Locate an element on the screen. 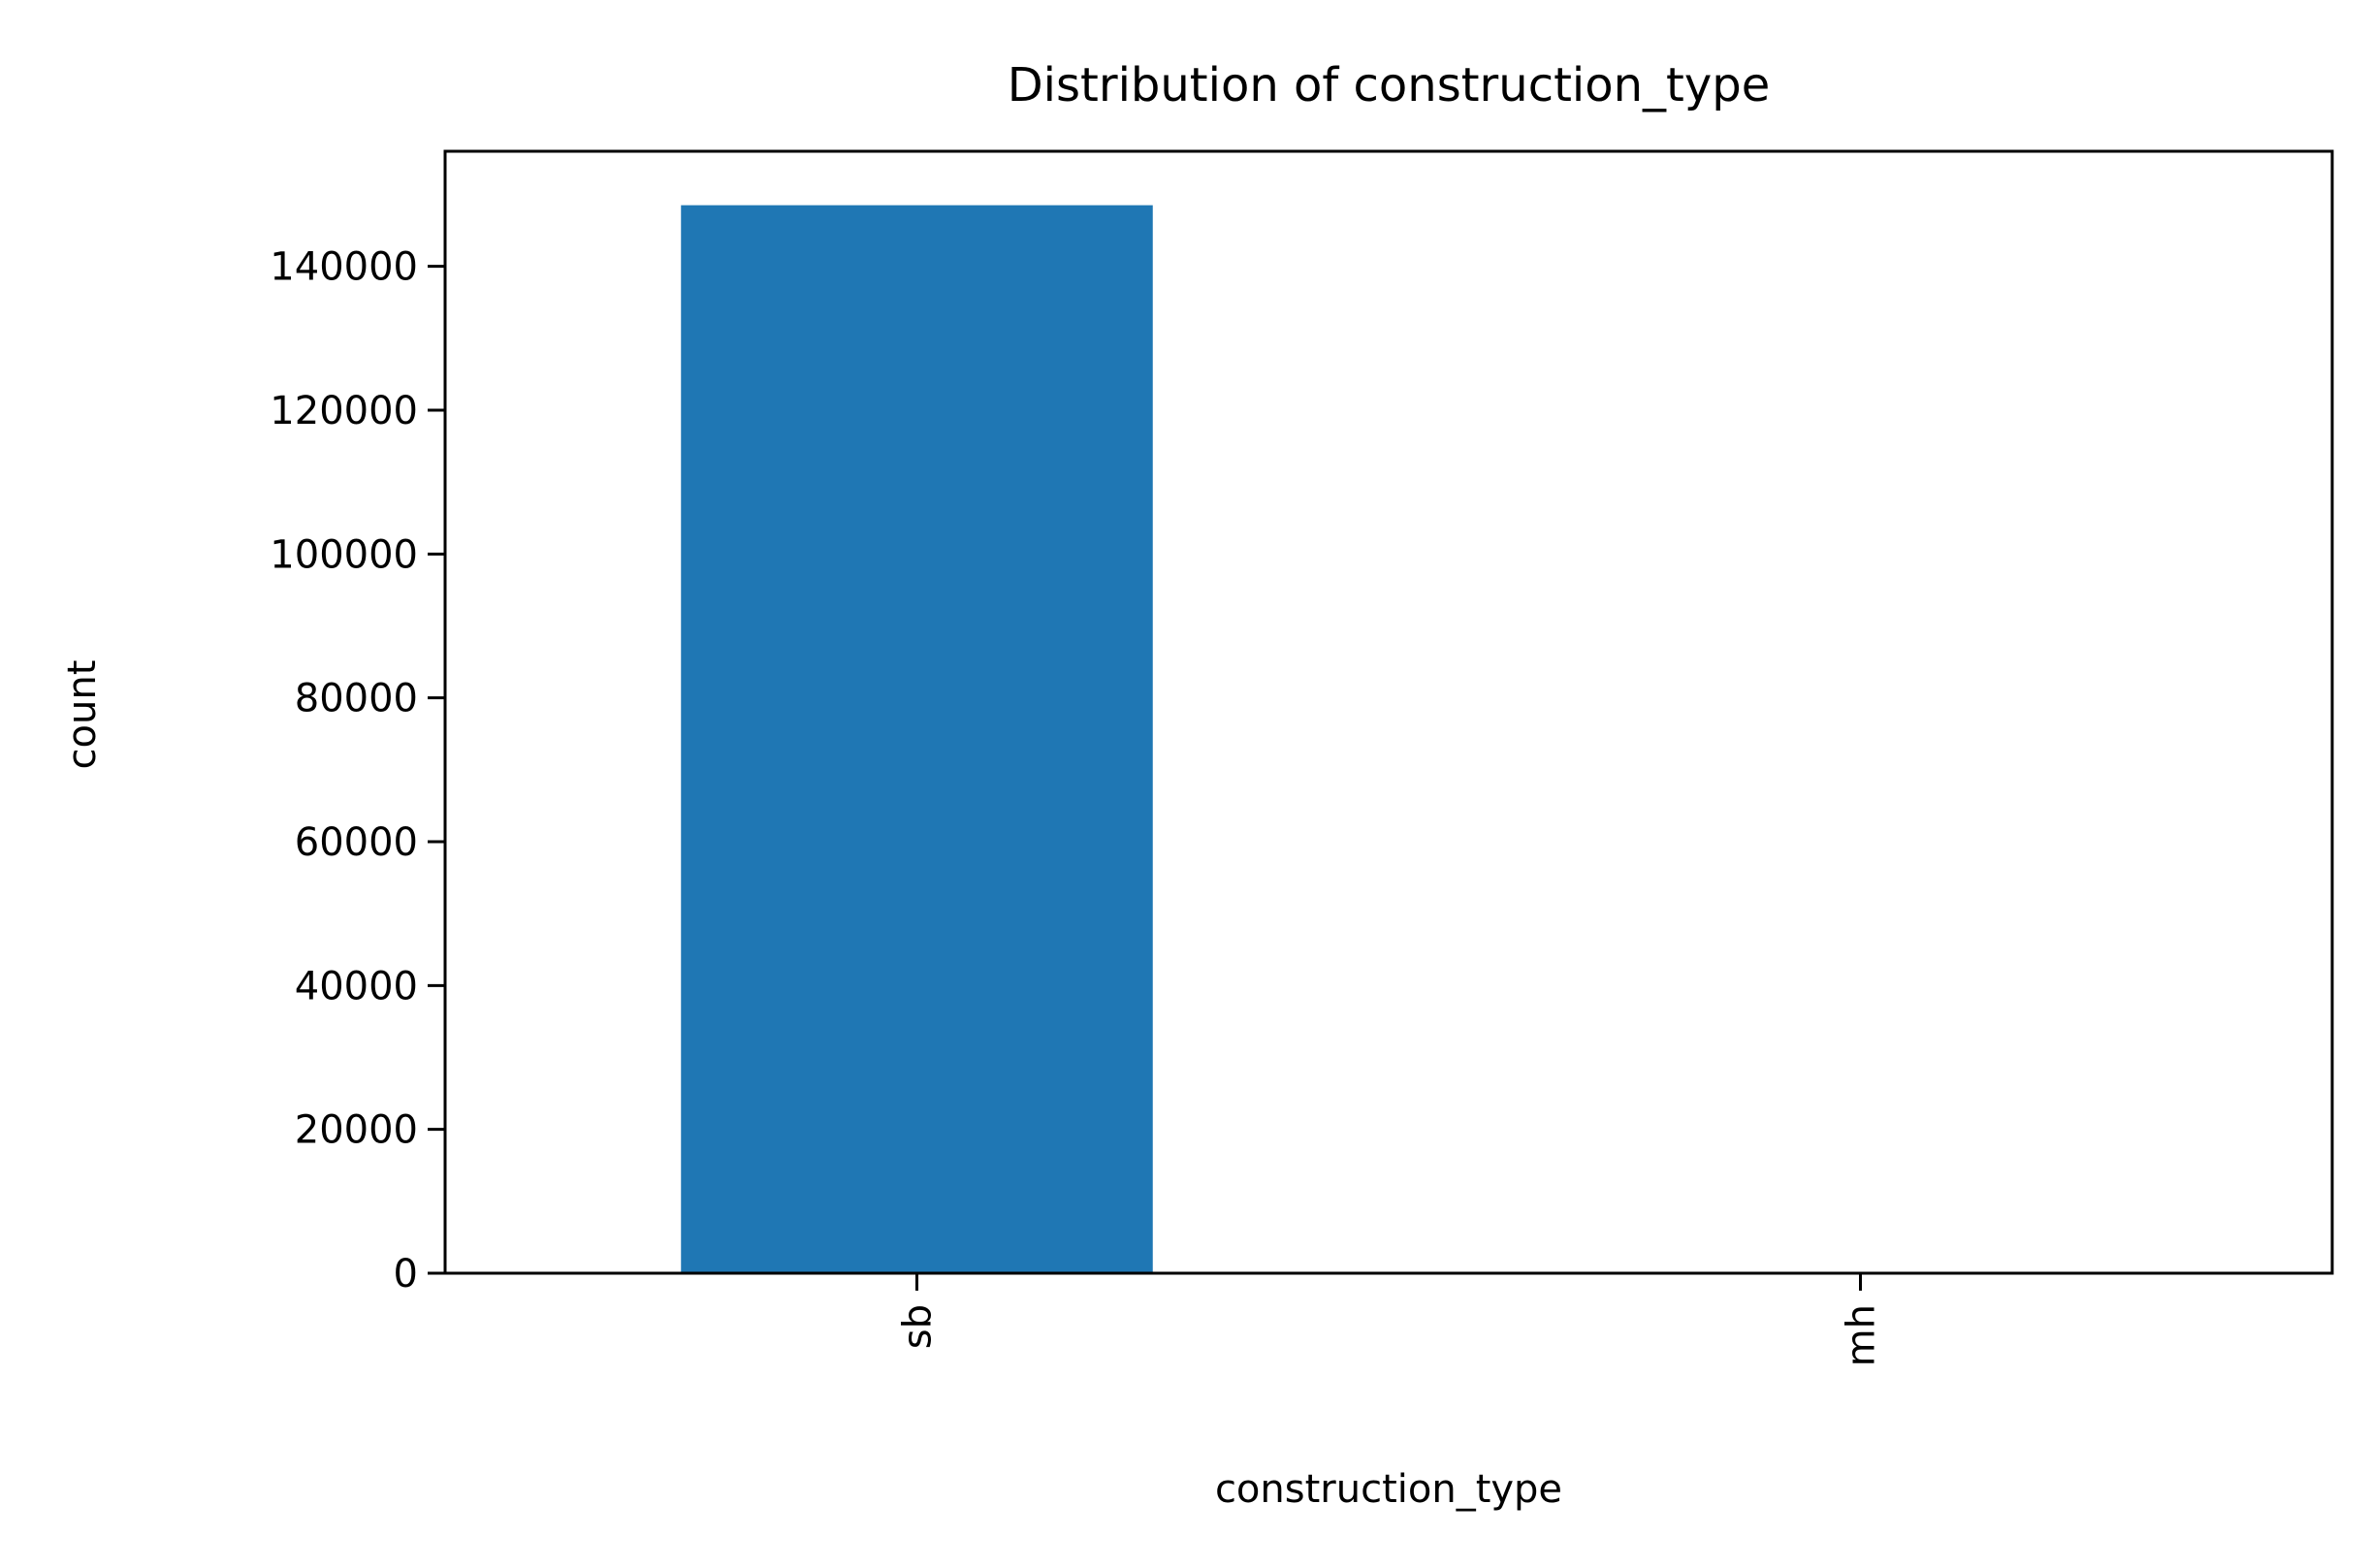 The width and height of the screenshot is (2371, 1568). y-tick-label: 80000 is located at coordinates (357, 699).